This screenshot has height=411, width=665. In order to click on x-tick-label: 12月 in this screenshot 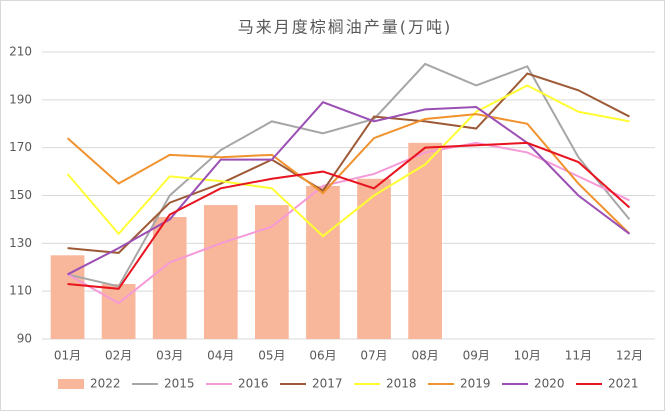, I will do `click(629, 356)`.